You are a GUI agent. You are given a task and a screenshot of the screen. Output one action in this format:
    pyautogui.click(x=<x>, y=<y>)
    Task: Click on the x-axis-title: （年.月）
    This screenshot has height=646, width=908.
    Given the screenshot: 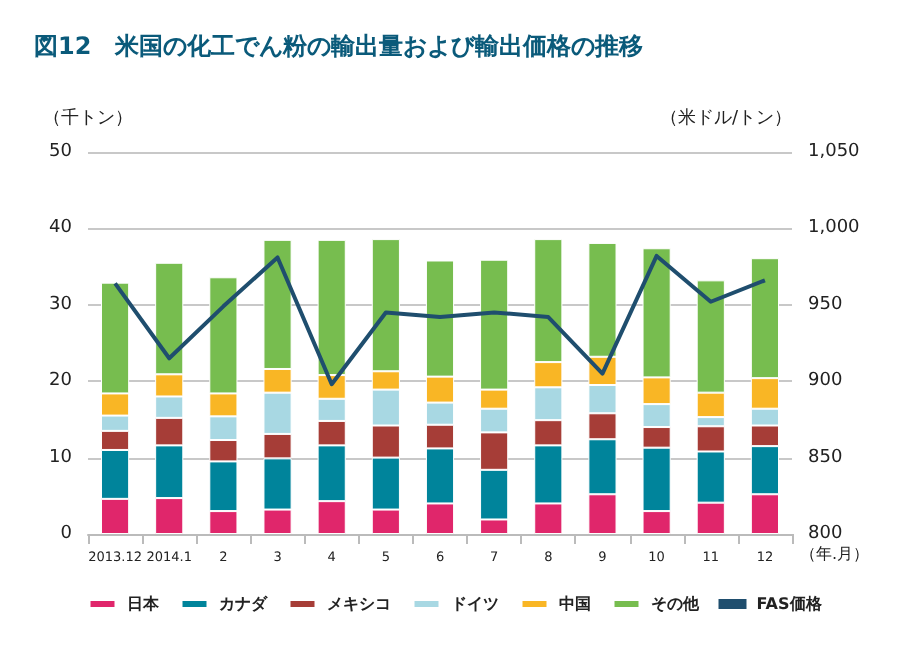 What is the action you would take?
    pyautogui.click(x=835, y=554)
    